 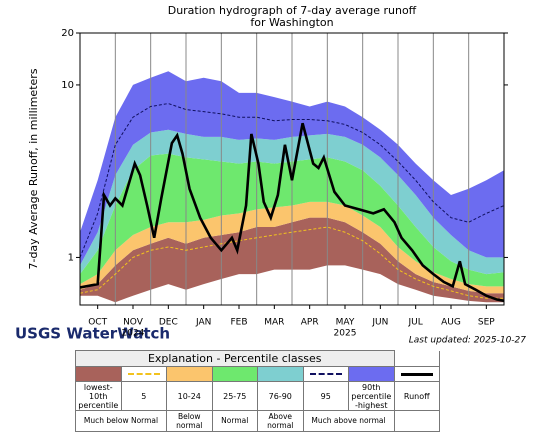 I want to click on x-tick-label: DEC, so click(x=168, y=323).